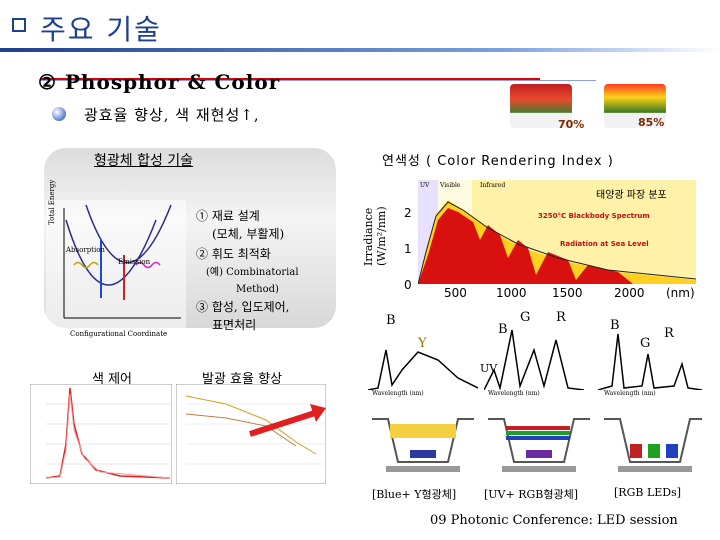  I want to click on led-caption-1: [Blue+ Y형광체], so click(414, 494).